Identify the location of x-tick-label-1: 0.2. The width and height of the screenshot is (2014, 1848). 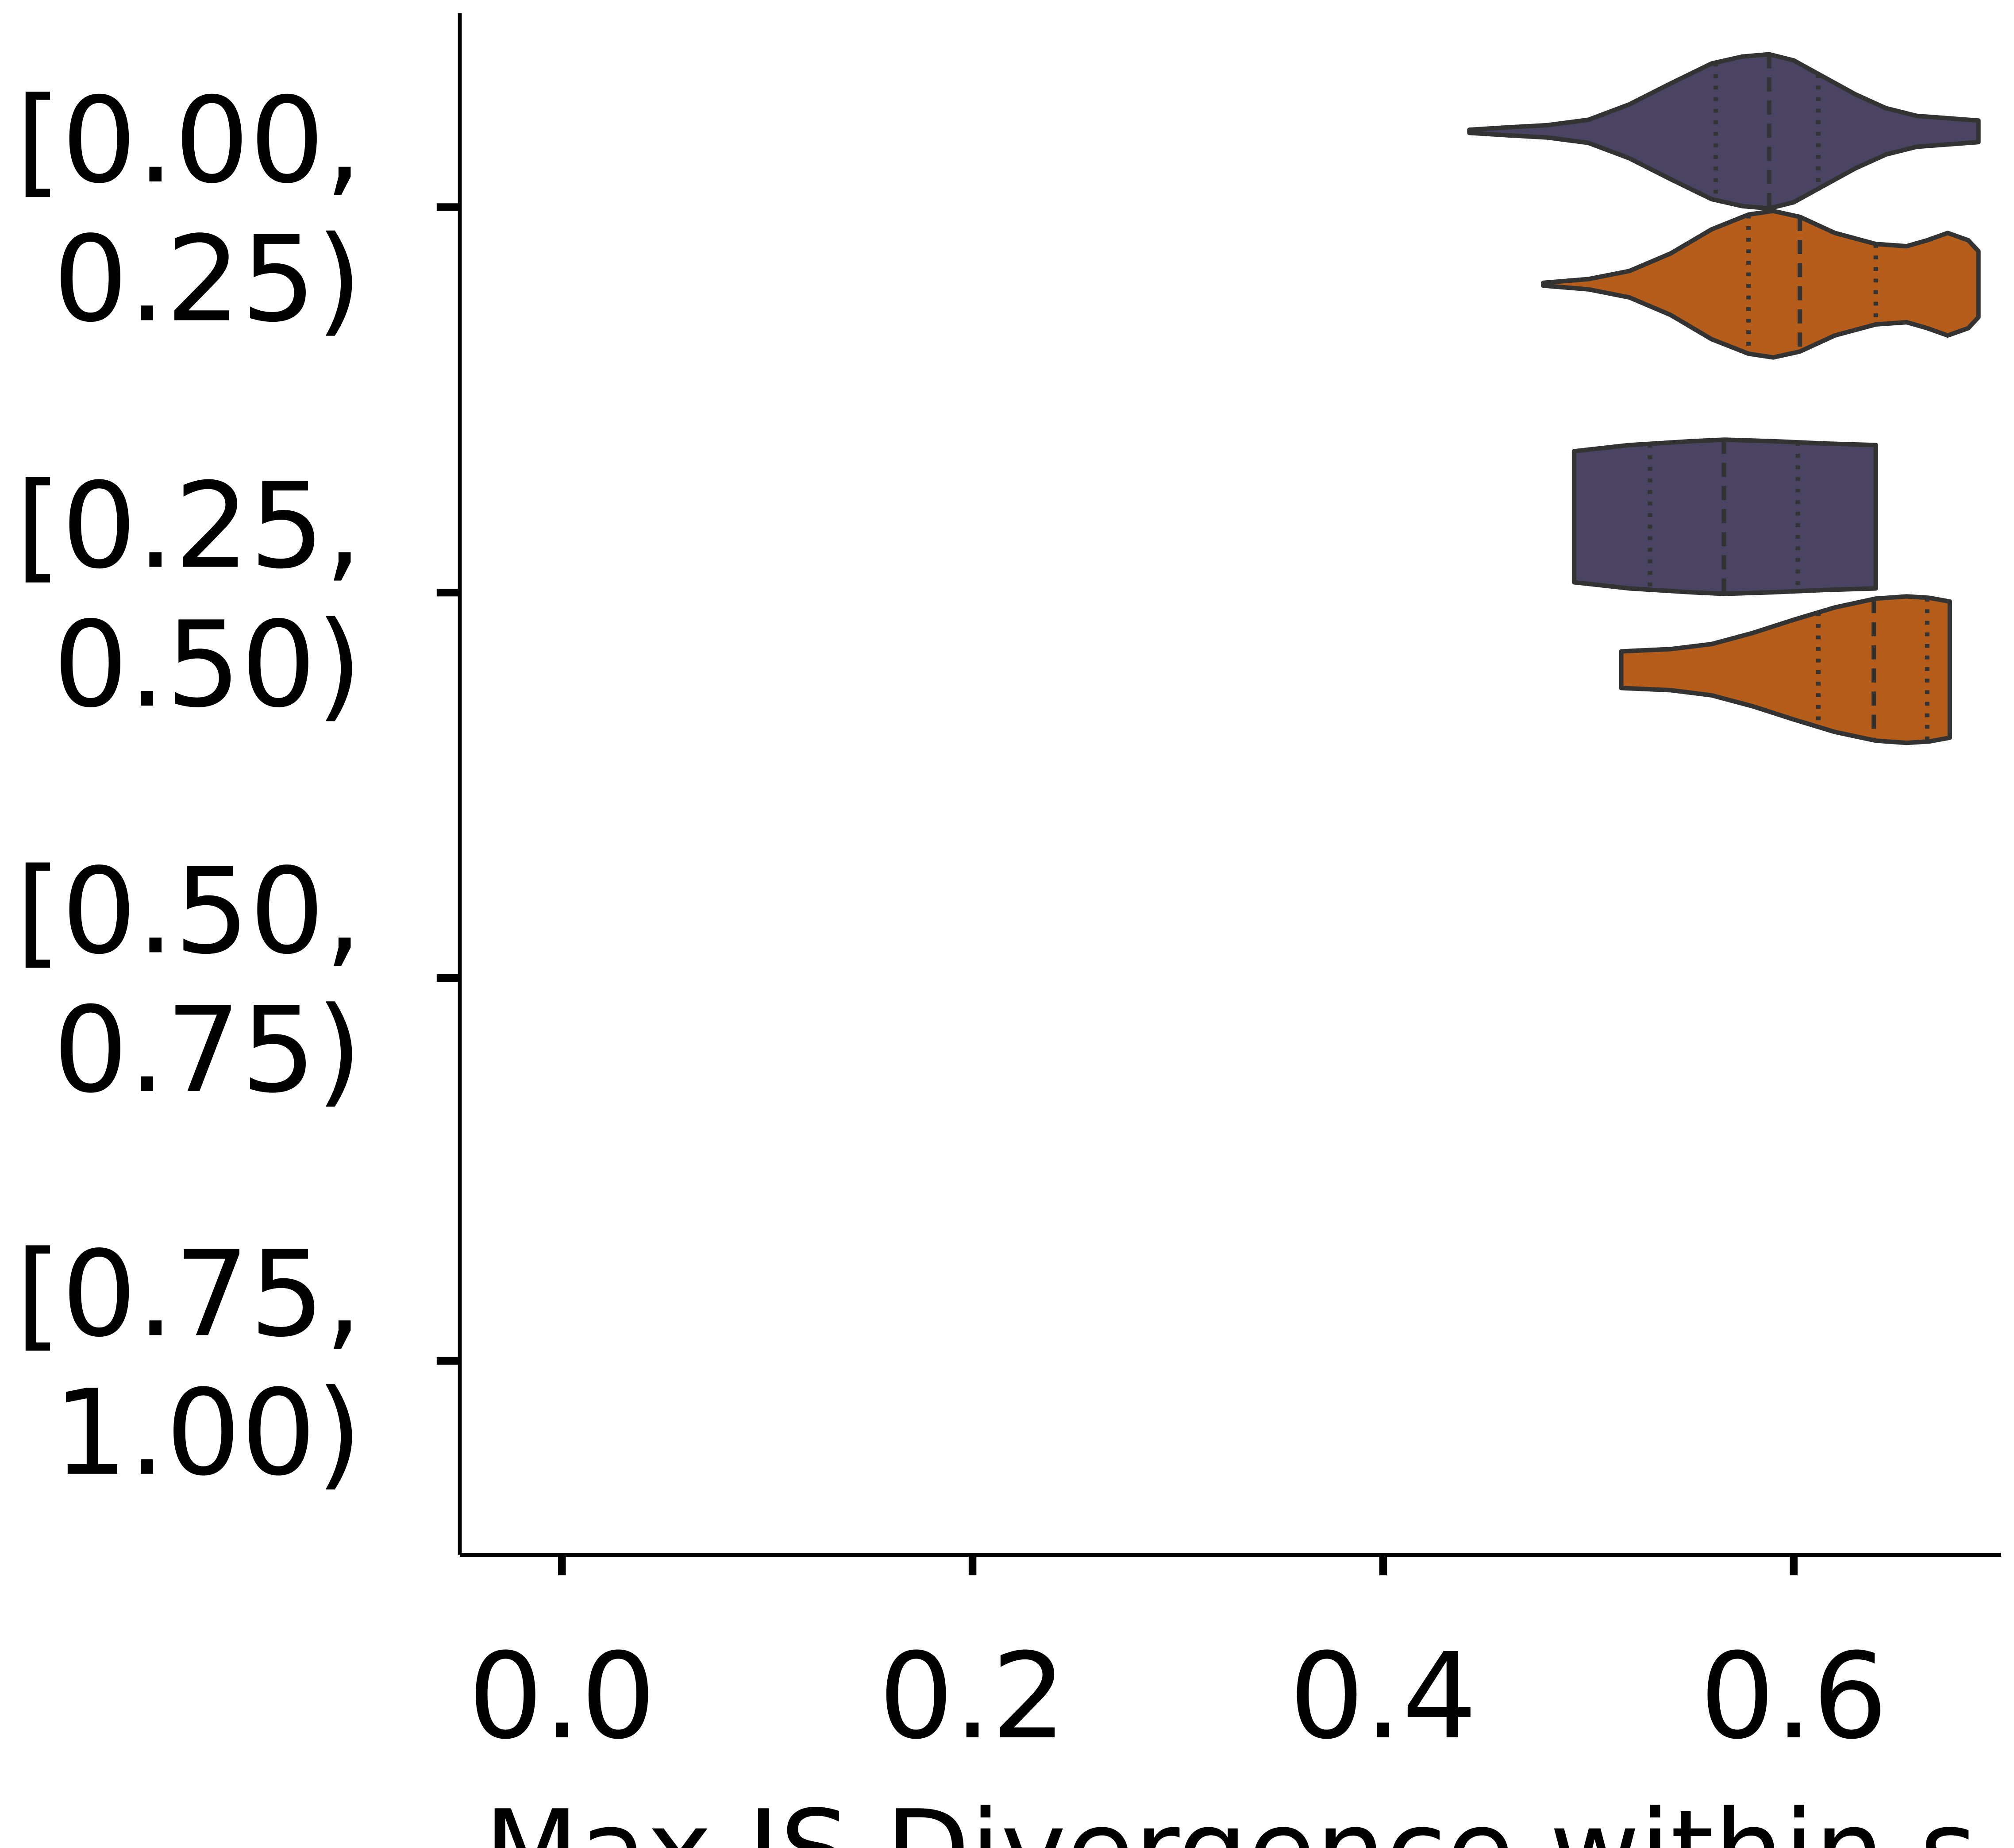
(972, 1696).